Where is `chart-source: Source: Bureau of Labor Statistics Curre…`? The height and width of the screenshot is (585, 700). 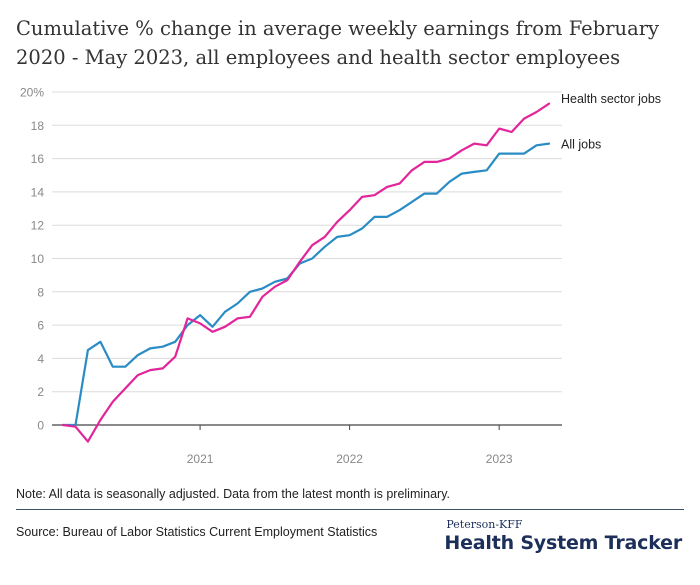
chart-source: Source: Bureau of Labor Statistics Curre… is located at coordinates (197, 532).